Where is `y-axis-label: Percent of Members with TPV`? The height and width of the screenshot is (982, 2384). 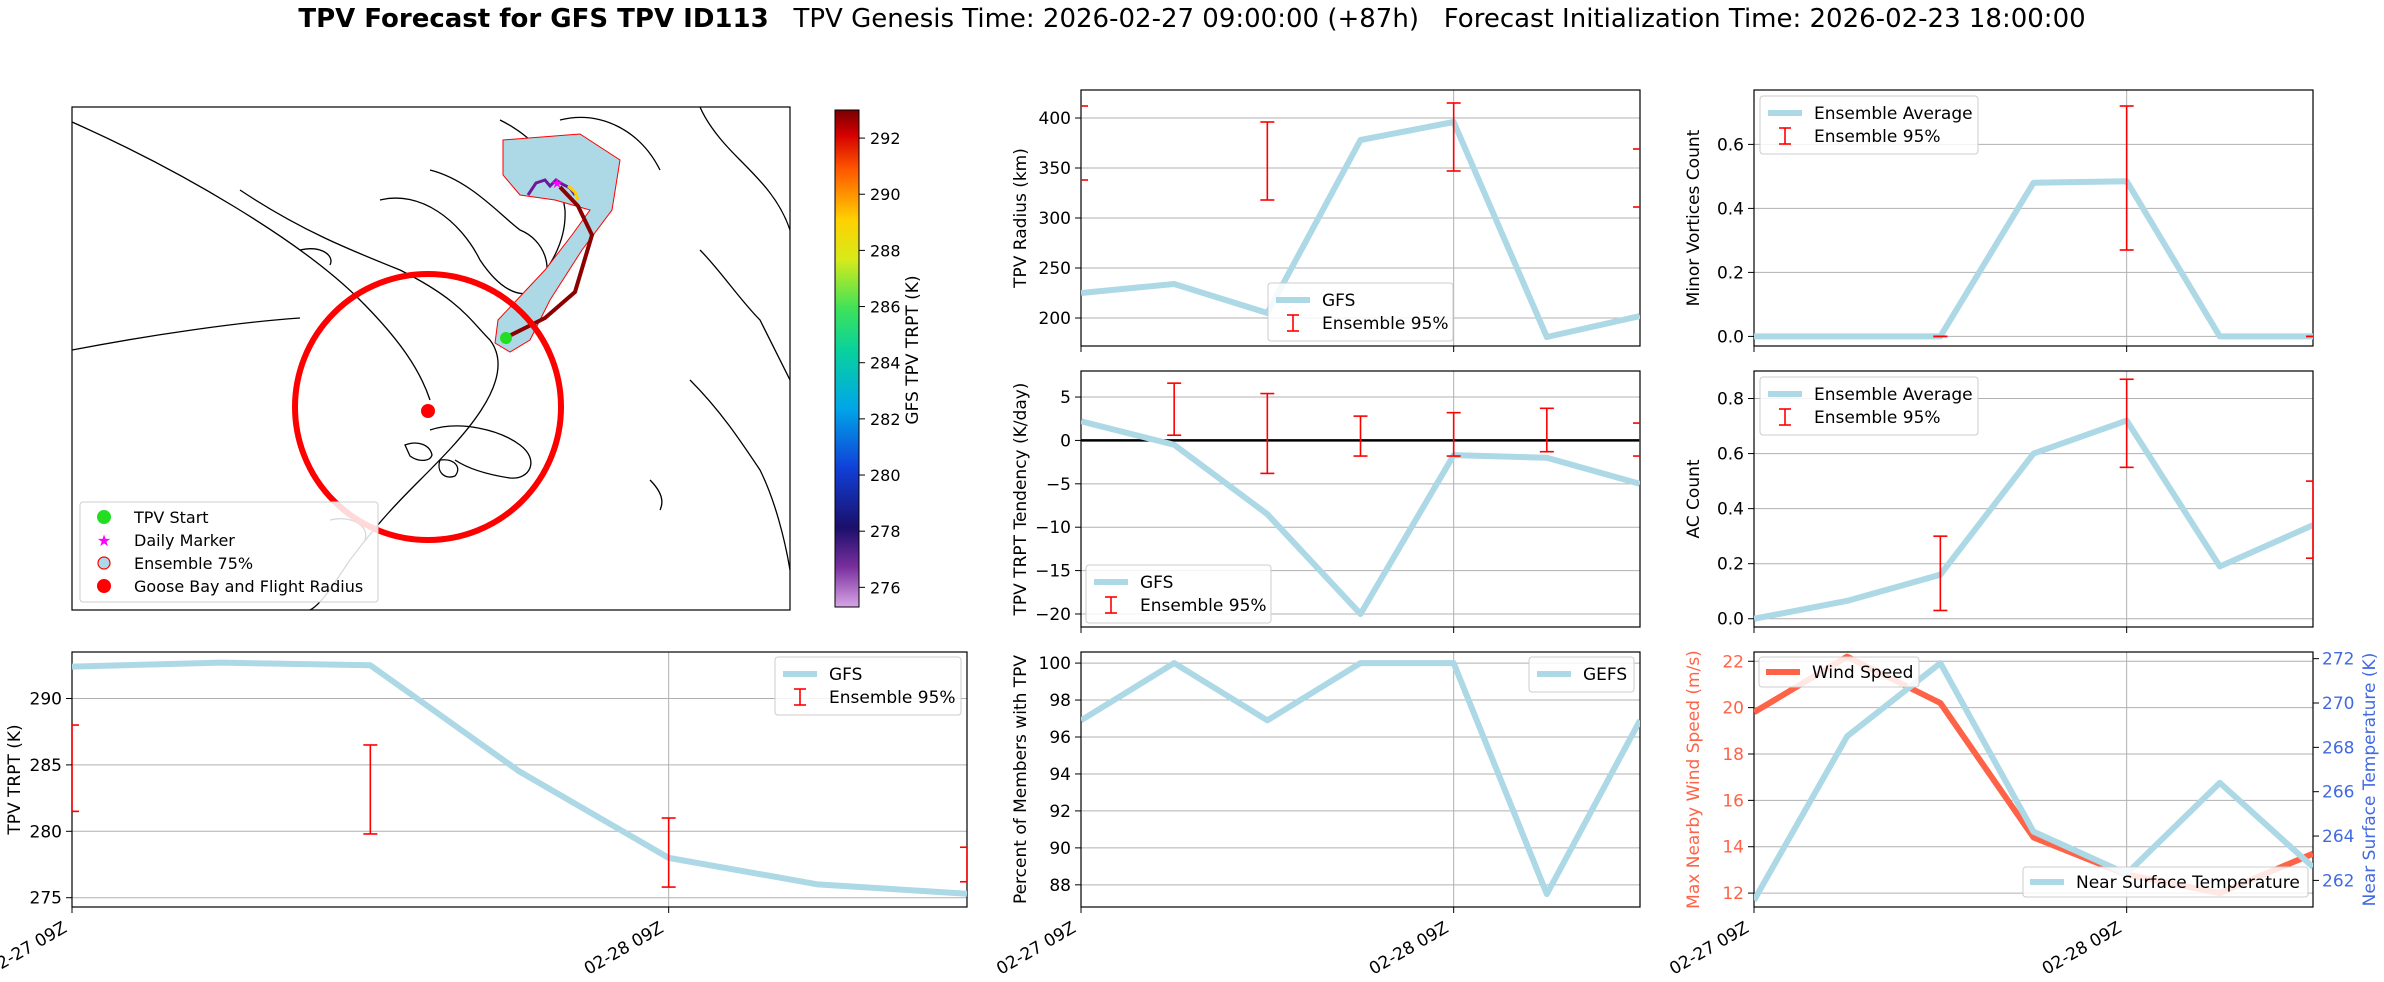
y-axis-label: Percent of Members with TPV is located at coordinates (1021, 779).